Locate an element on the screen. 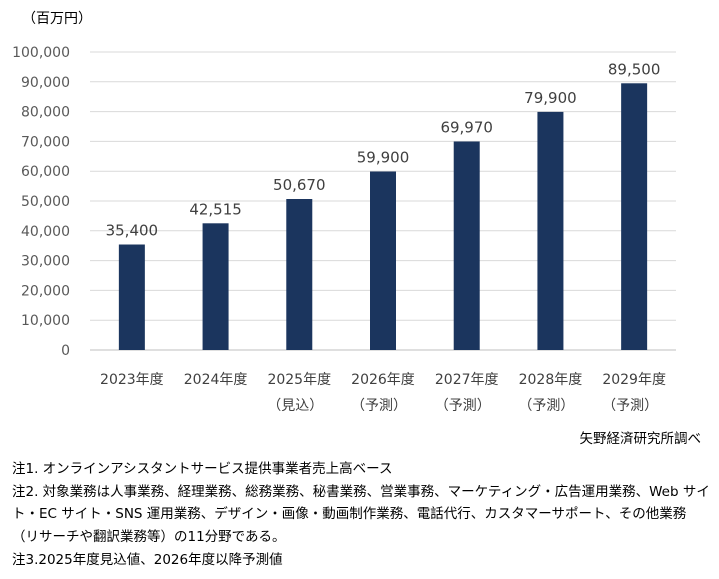 Image resolution: width=719 pixels, height=579 pixels. x-tick-label: 2024年度 is located at coordinates (216, 380).